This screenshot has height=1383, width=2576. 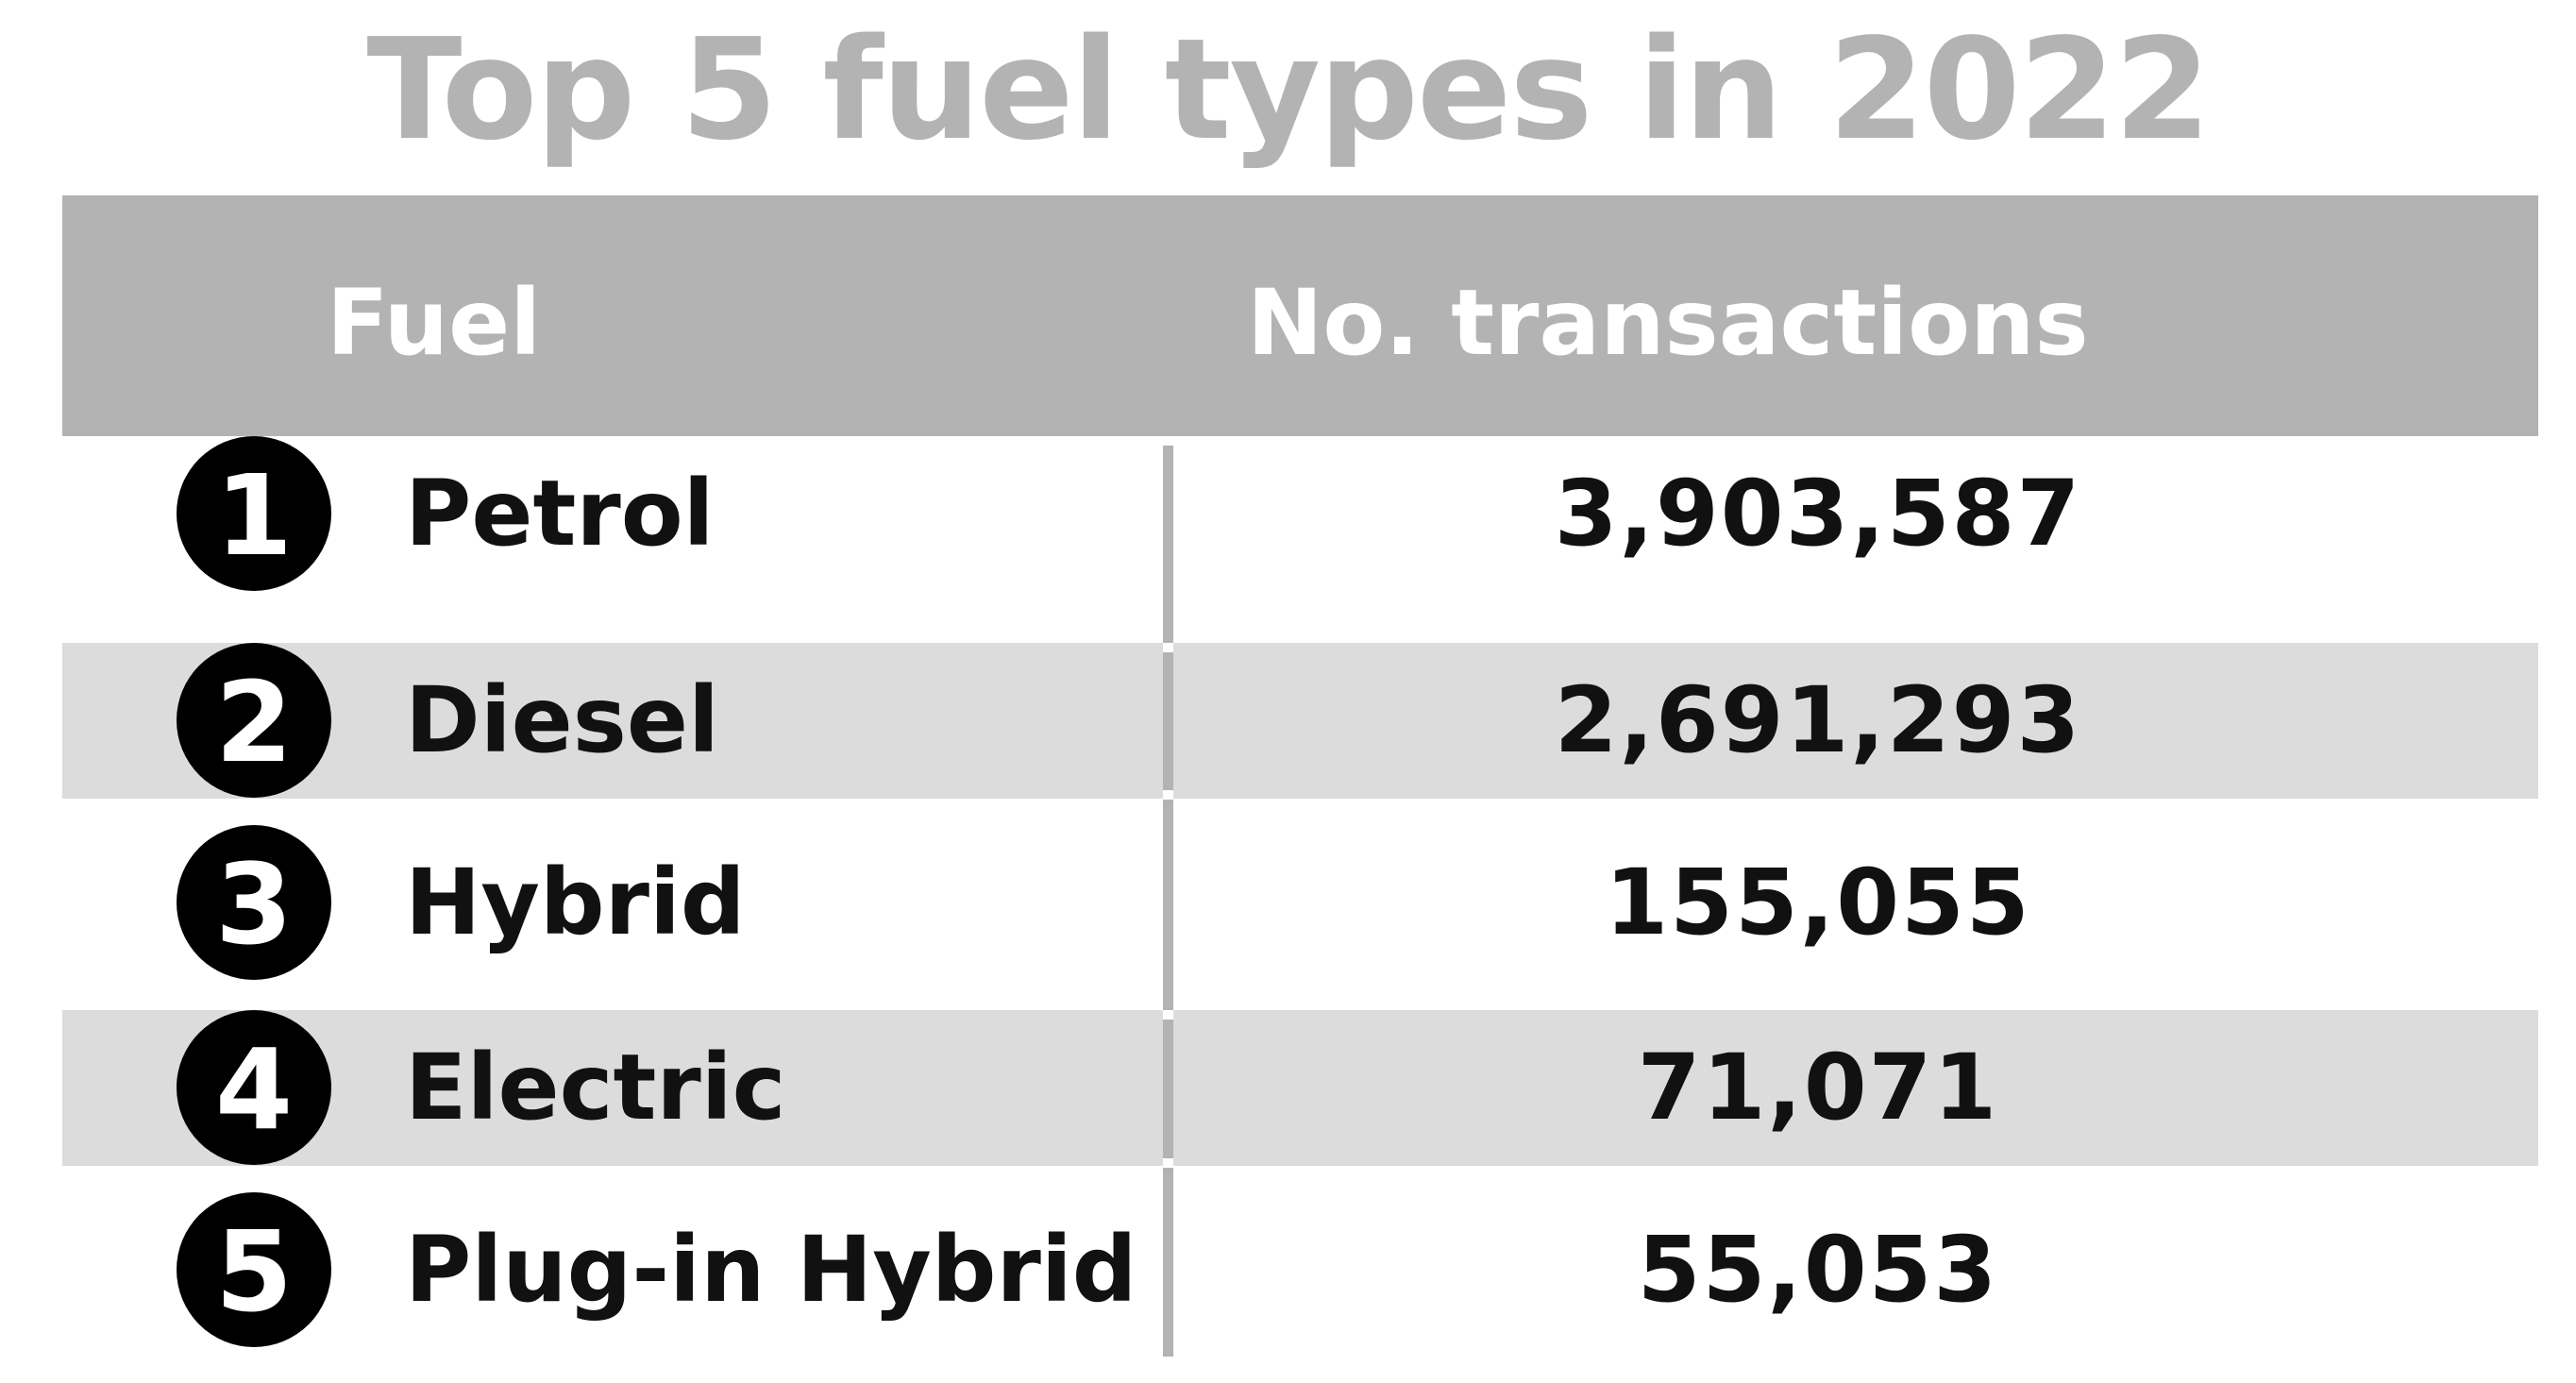 What do you see at coordinates (1300, 721) in the screenshot?
I see `table-row: 2 Diesel 2,691,293` at bounding box center [1300, 721].